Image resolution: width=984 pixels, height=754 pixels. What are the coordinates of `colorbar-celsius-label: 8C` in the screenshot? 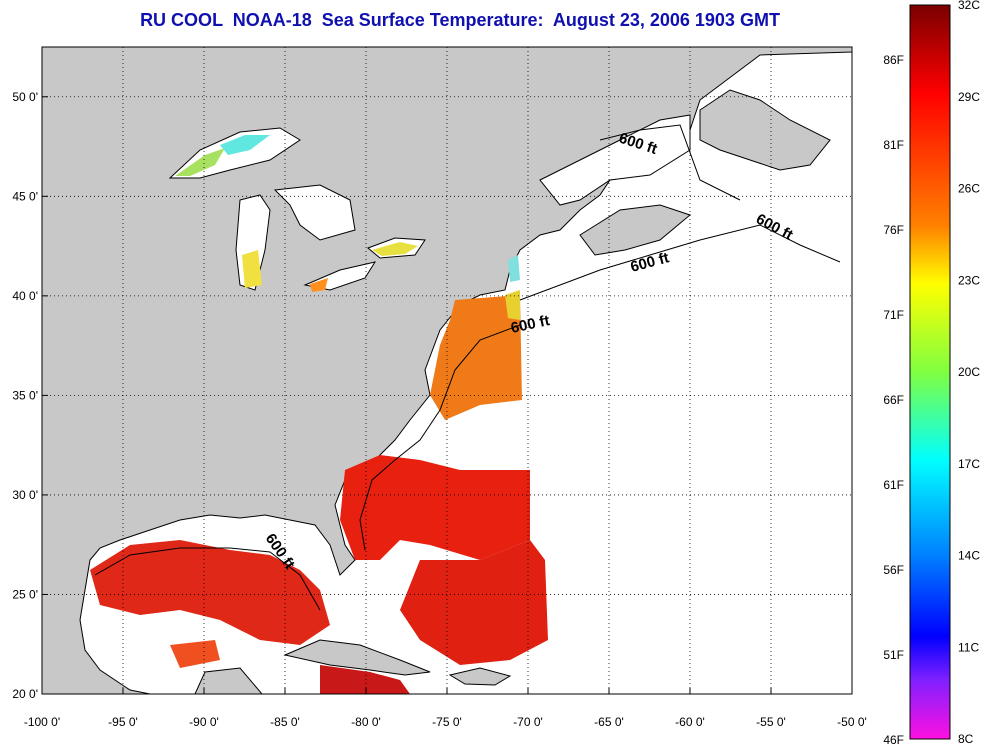 It's located at (966, 739).